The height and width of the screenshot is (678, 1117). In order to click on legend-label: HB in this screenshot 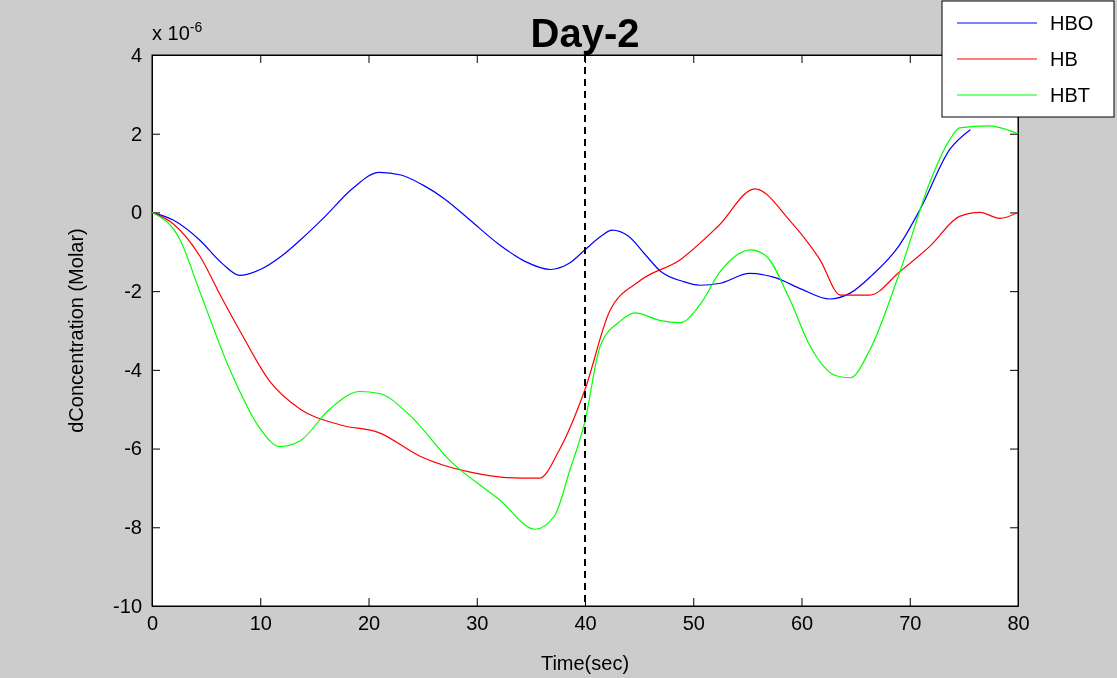, I will do `click(1064, 59)`.